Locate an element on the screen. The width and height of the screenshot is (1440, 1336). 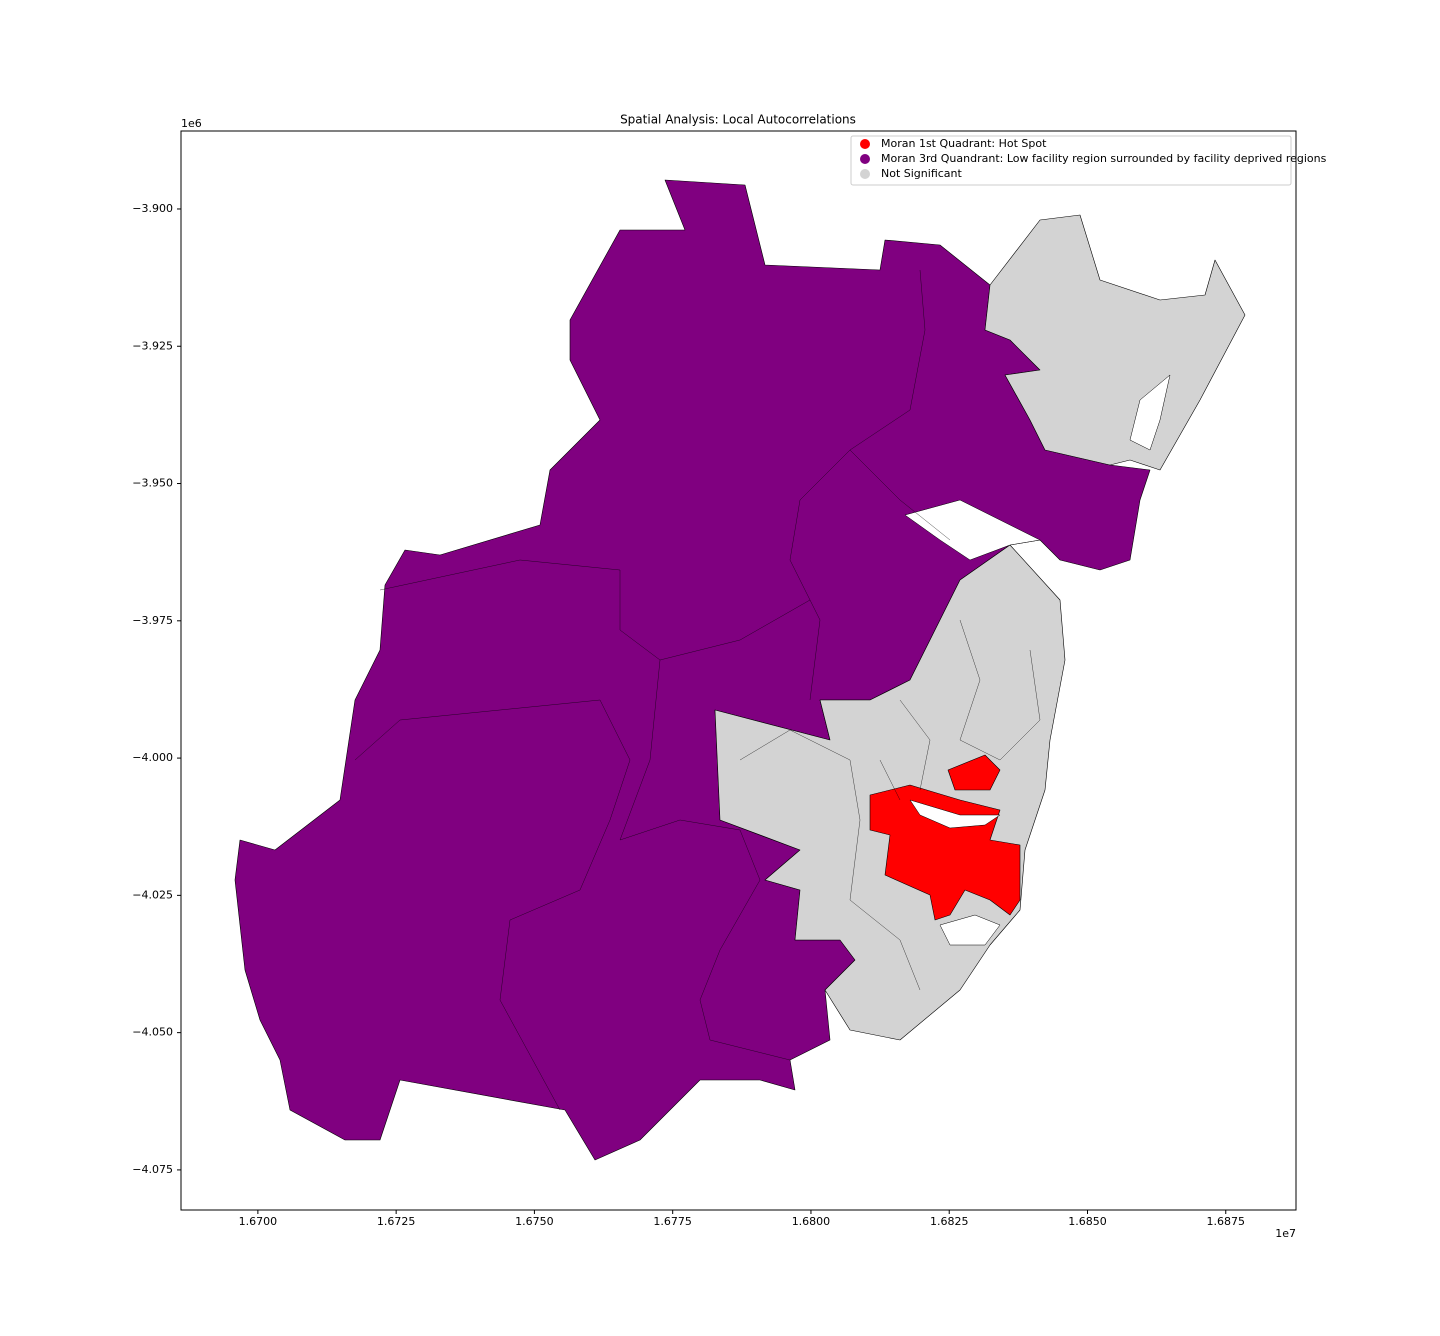
x-tick-label: 1.6800 is located at coordinates (811, 1221).